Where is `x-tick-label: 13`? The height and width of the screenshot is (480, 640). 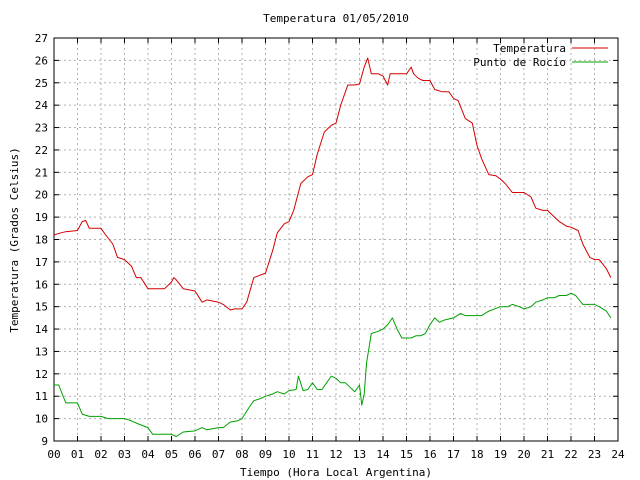 x-tick-label: 13 is located at coordinates (359, 454).